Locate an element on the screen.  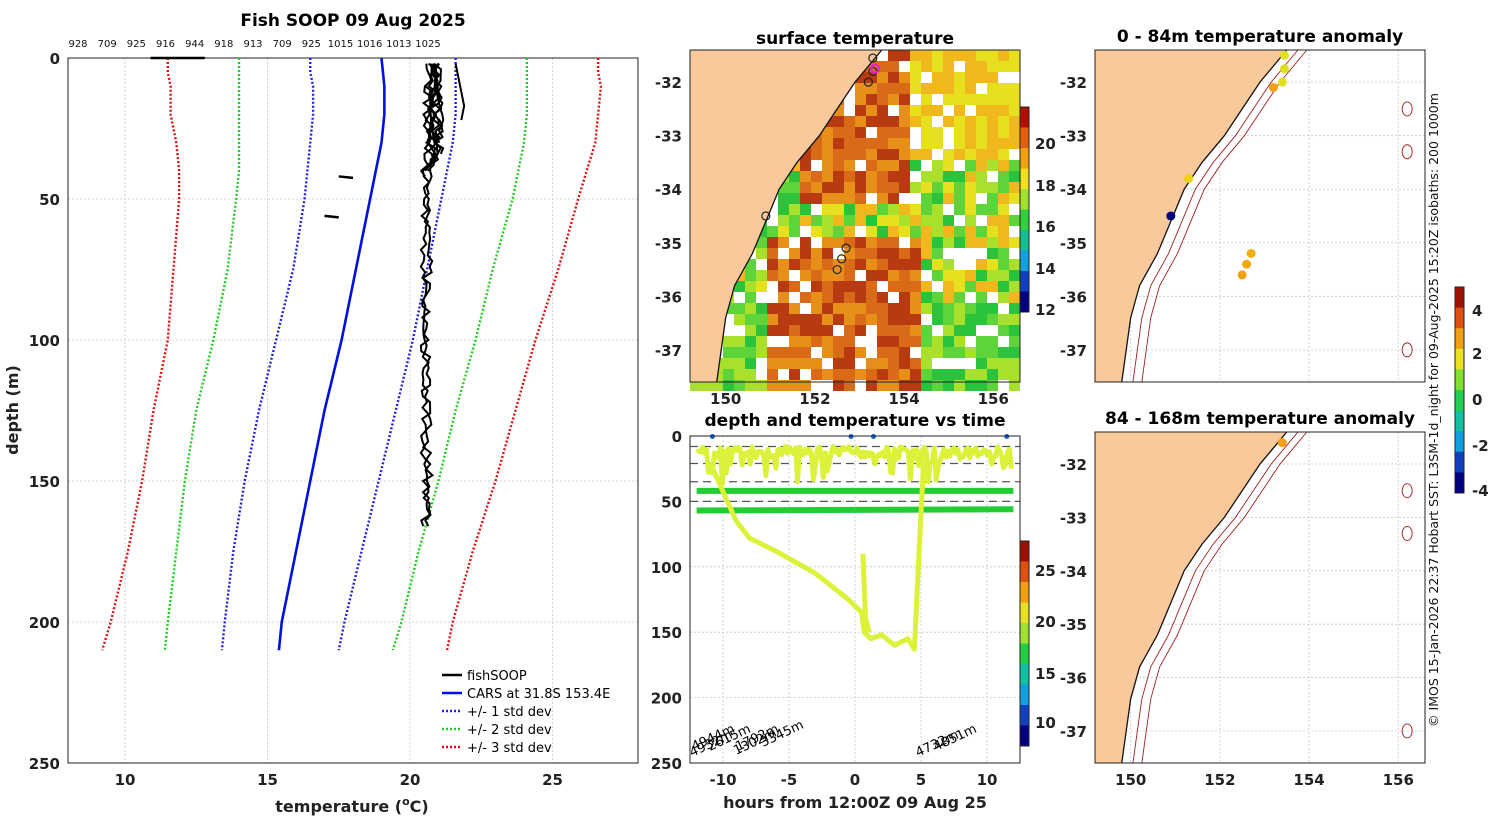
time-tick-label: 0 is located at coordinates (855, 780).